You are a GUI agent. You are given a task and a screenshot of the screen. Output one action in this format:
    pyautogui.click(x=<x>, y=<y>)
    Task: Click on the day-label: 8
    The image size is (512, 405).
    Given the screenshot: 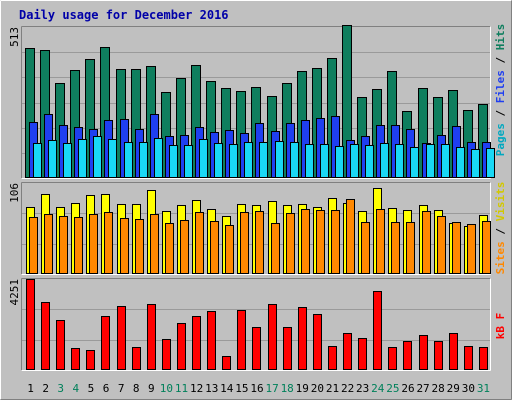 What is the action you would take?
    pyautogui.click(x=136, y=388)
    